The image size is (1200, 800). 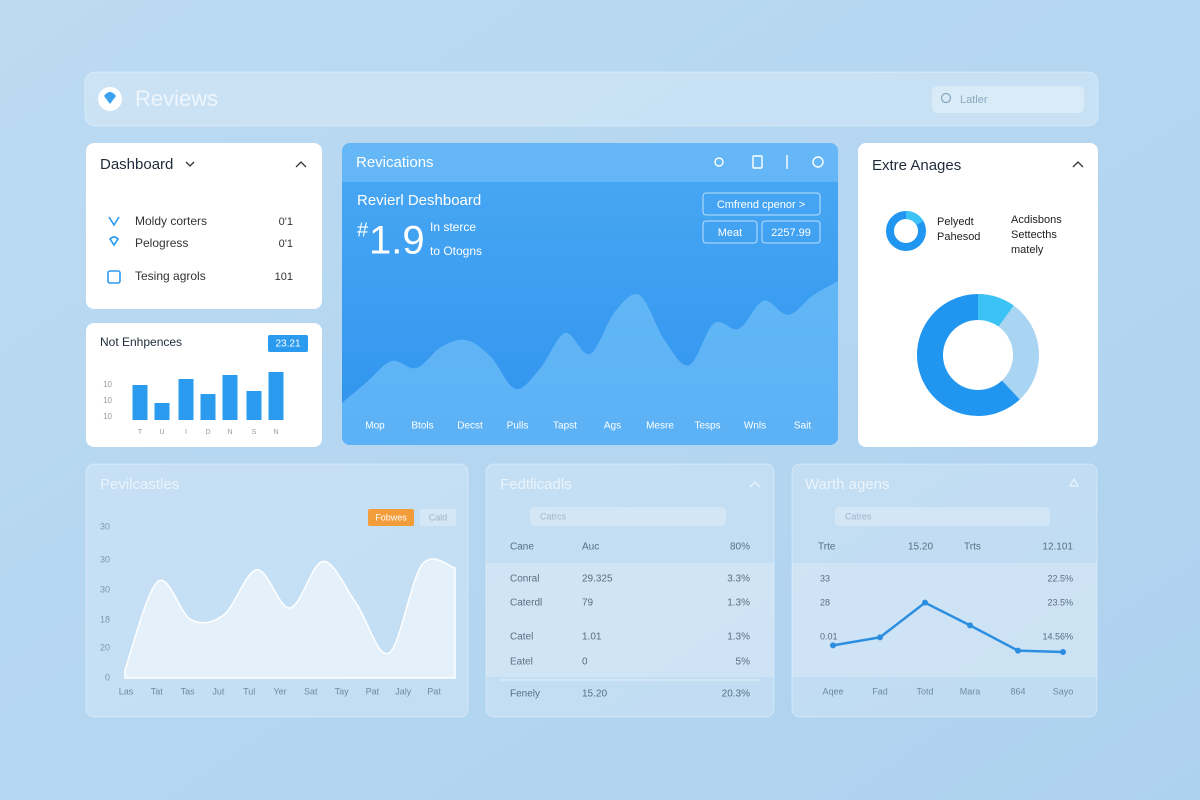 What do you see at coordinates (597, 579) in the screenshot?
I see `table-cell: 29.325` at bounding box center [597, 579].